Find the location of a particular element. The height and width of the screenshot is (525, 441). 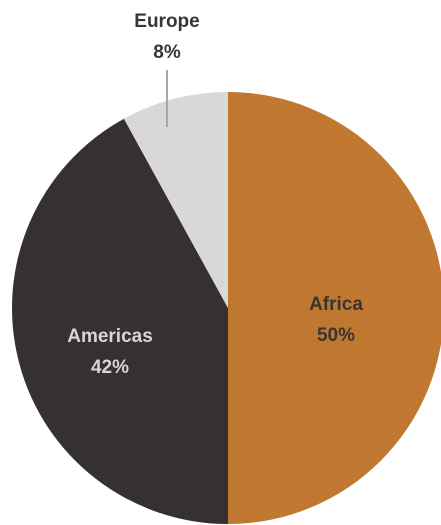

slice-label-europe: Europe is located at coordinates (166, 21).